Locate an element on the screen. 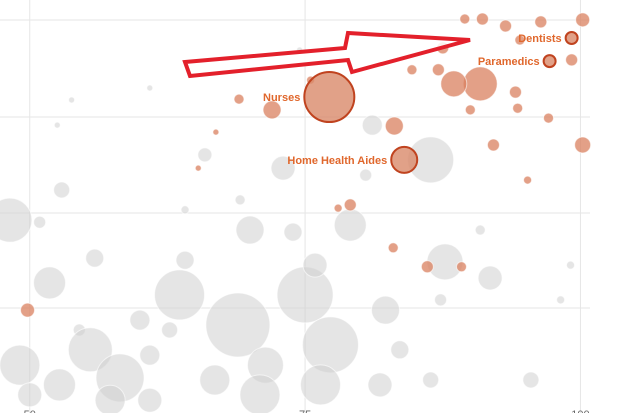 The height and width of the screenshot is (413, 619). x-tick-label: 50 is located at coordinates (30, 411).